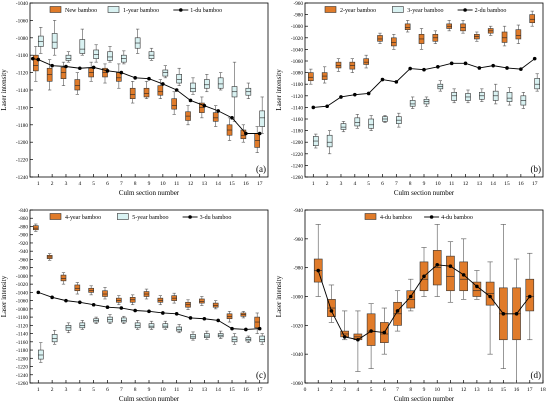 The height and width of the screenshot is (414, 550). Describe the element at coordinates (22, 384) in the screenshot. I see `y-tick-label: -1260` at that location.